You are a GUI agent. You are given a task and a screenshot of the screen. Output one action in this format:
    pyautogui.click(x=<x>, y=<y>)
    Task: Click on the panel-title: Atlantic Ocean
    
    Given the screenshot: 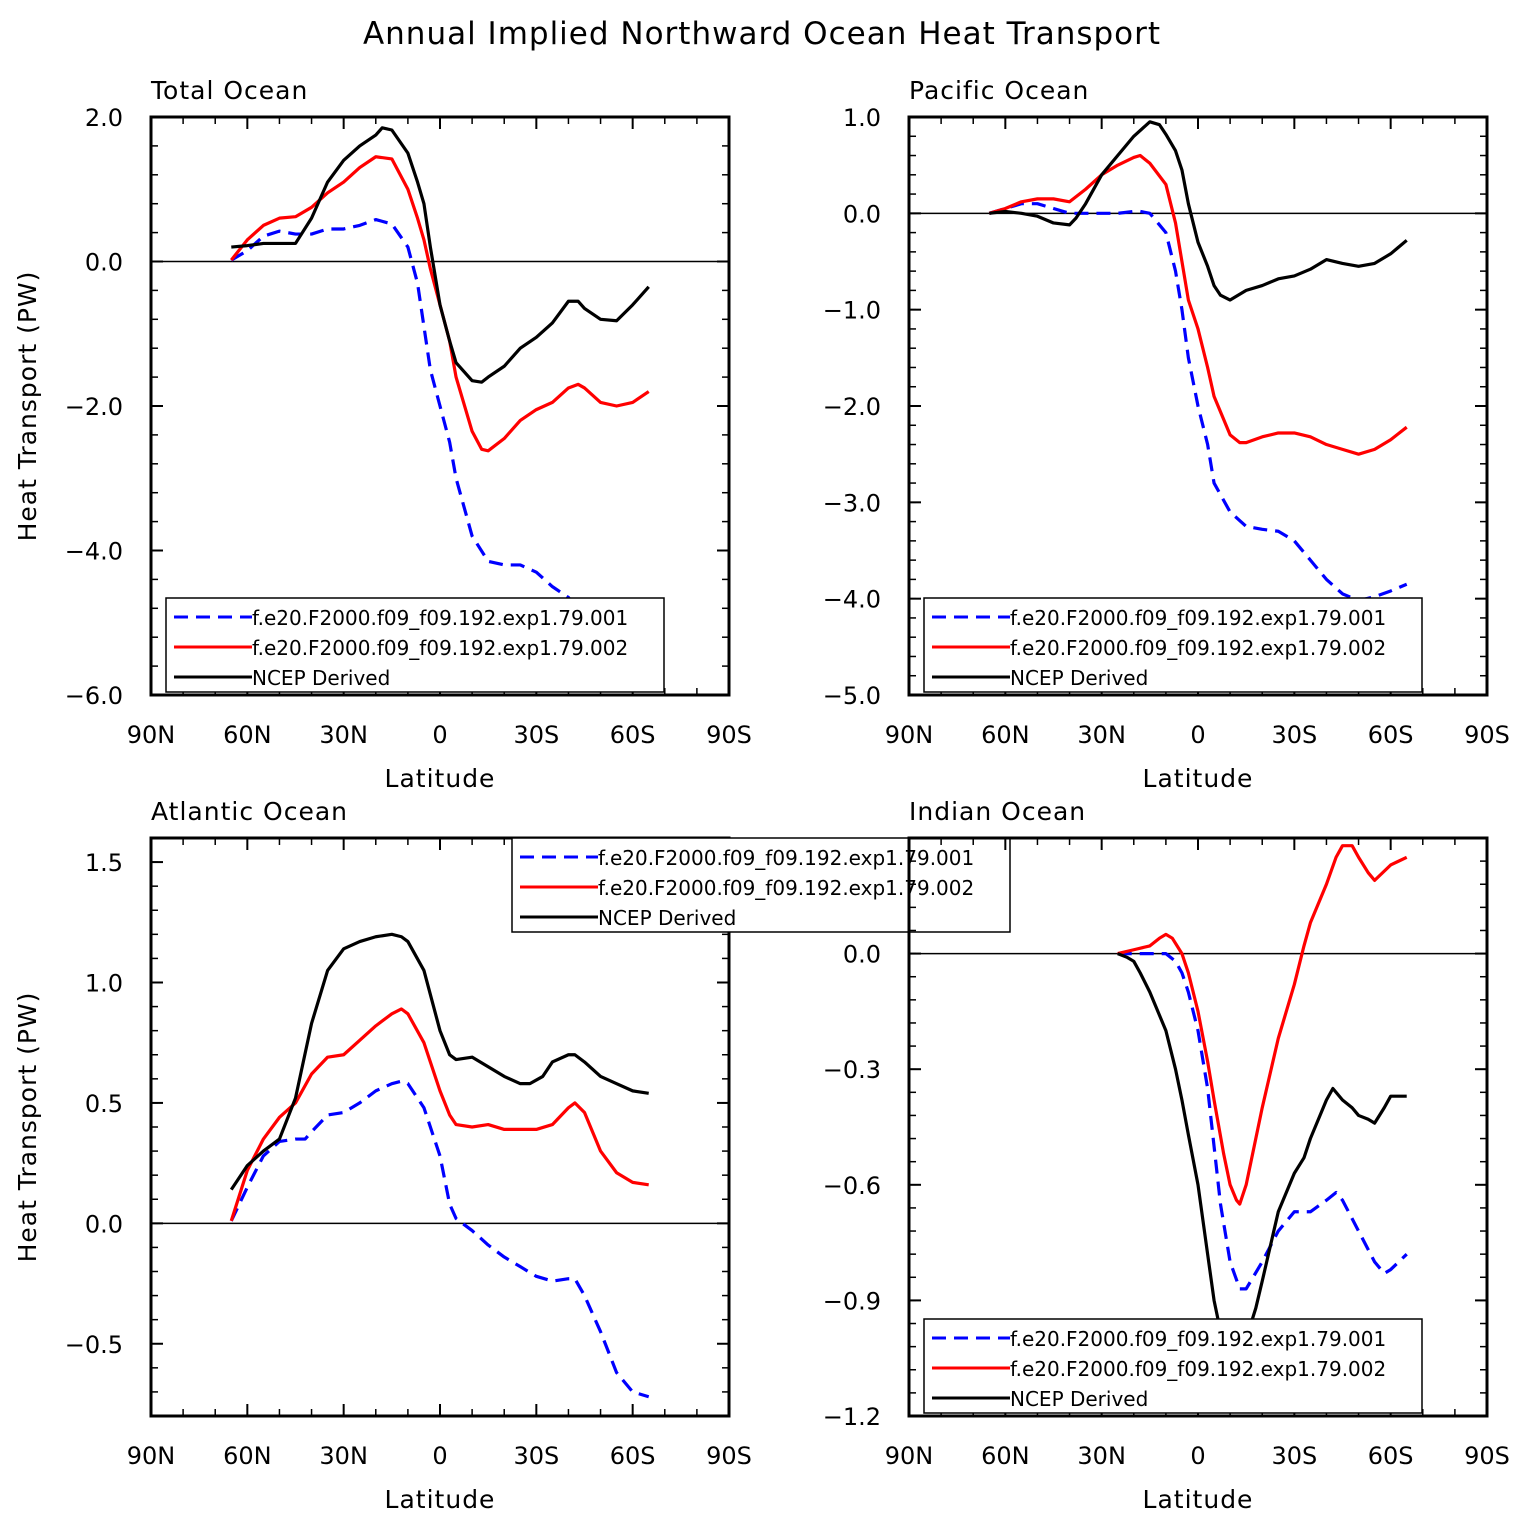 What is the action you would take?
    pyautogui.click(x=249, y=811)
    